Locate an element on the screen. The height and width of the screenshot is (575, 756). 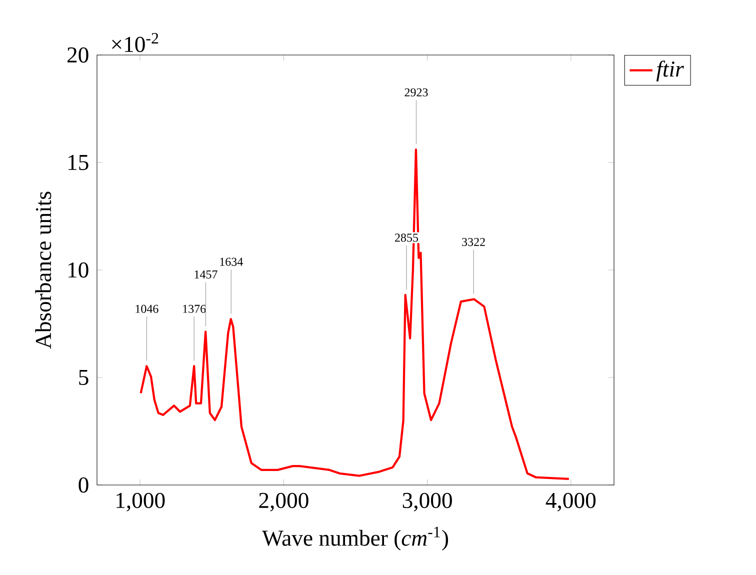
annotation: 2855 is located at coordinates (406, 238).